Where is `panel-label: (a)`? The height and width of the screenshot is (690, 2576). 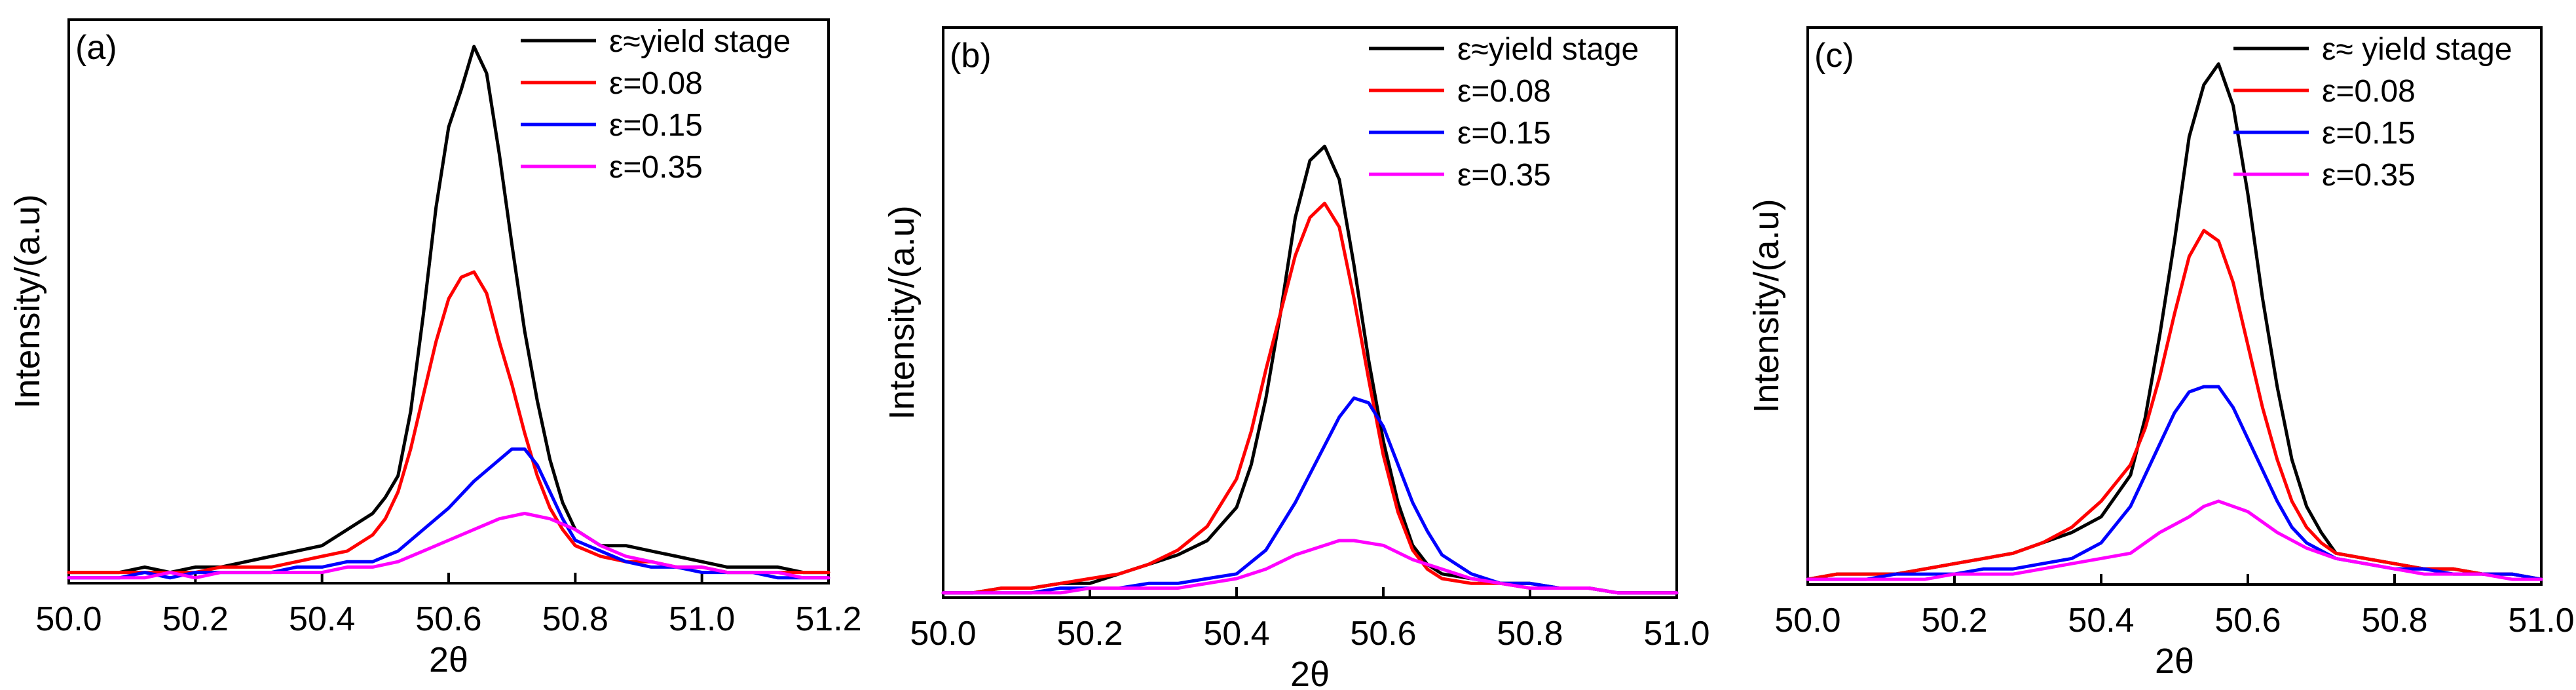 panel-label: (a) is located at coordinates (96, 48).